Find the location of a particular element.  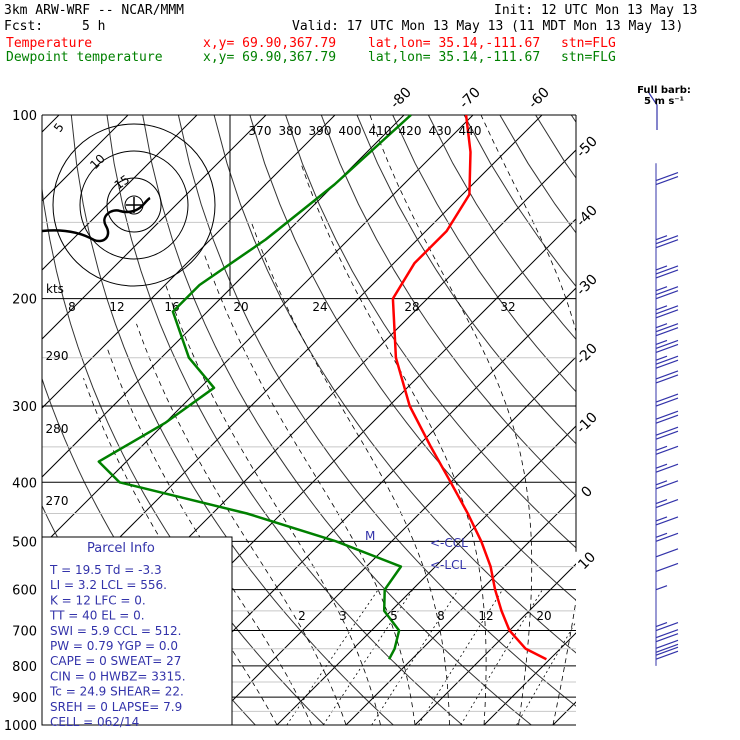

parcel-row: LI = 3.2 LCL = 556. is located at coordinates (108, 585).